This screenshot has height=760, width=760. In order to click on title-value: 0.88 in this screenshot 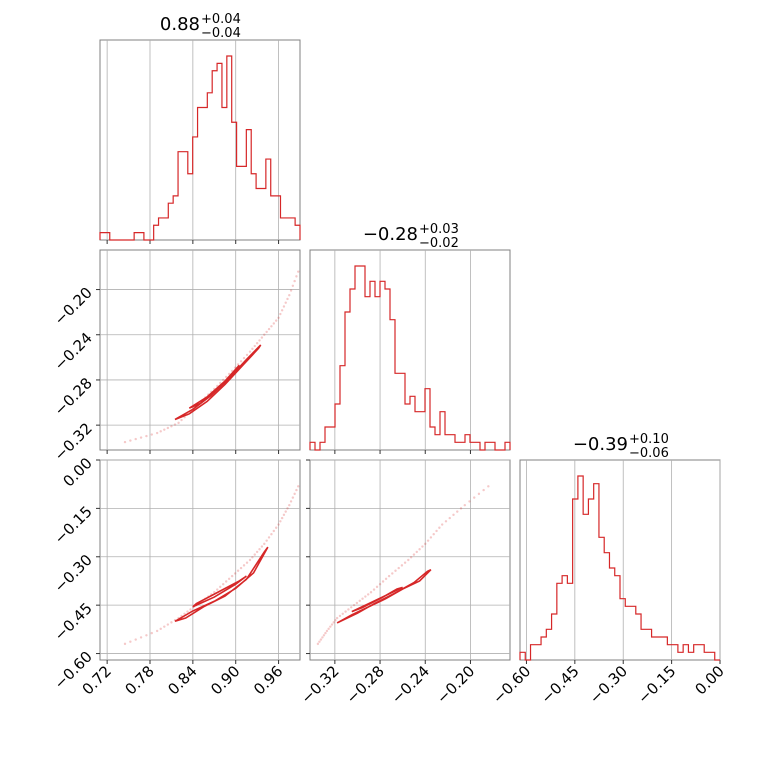, I will do `click(180, 24)`.